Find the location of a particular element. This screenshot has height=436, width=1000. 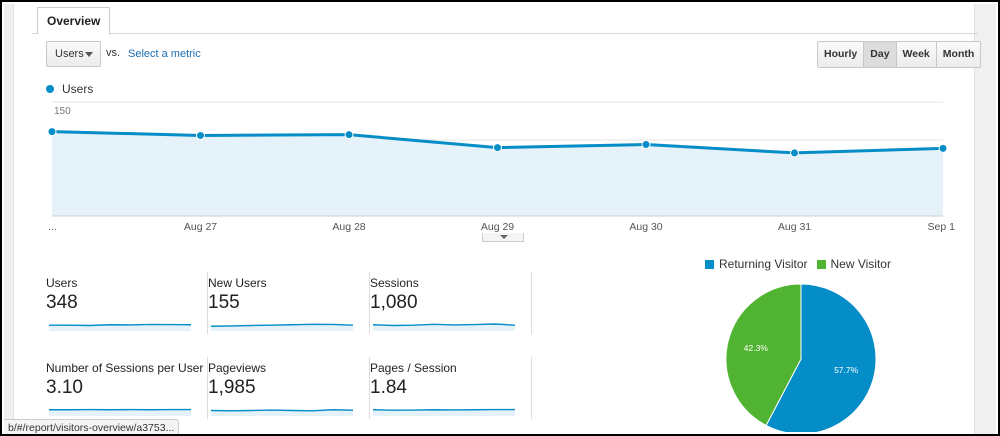

x-tick-label: Aug 29 is located at coordinates (497, 227).